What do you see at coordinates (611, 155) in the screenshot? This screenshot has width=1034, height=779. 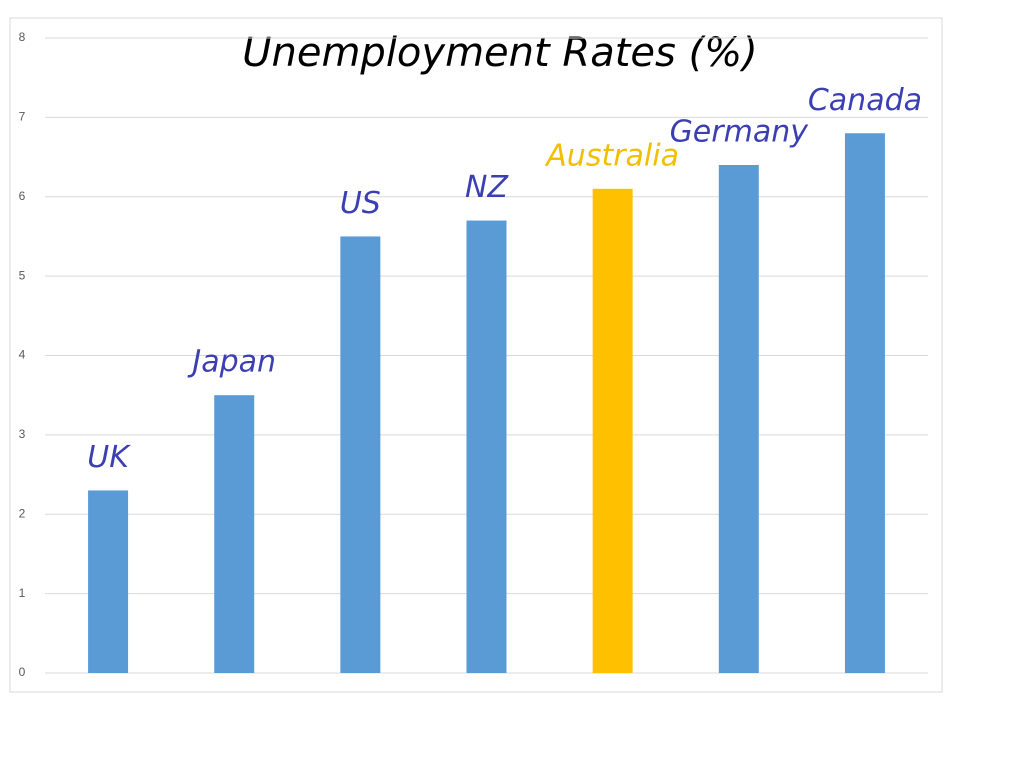 I see `category-label: Australia` at bounding box center [611, 155].